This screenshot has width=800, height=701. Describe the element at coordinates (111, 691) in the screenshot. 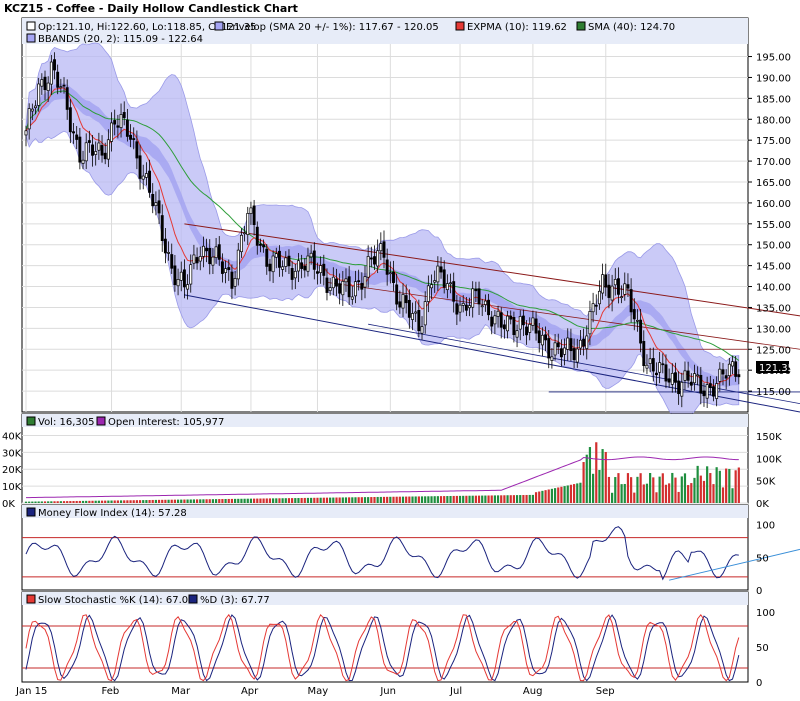

I see `x-tick-label: Feb` at that location.